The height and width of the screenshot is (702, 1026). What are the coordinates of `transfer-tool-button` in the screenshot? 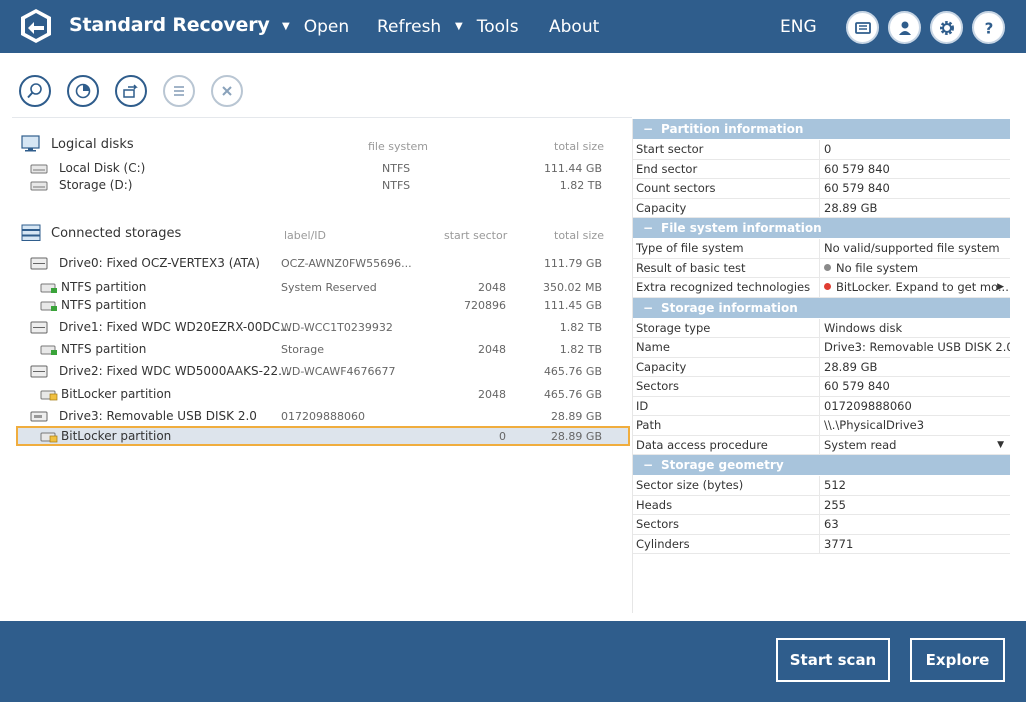 It's located at (131, 91).